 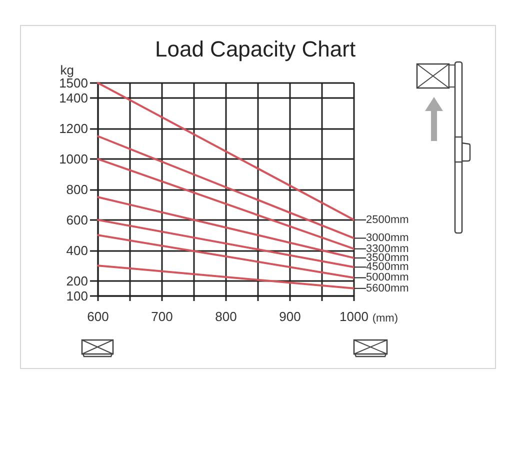 What do you see at coordinates (387, 278) in the screenshot?
I see `series-label: 5000mm` at bounding box center [387, 278].